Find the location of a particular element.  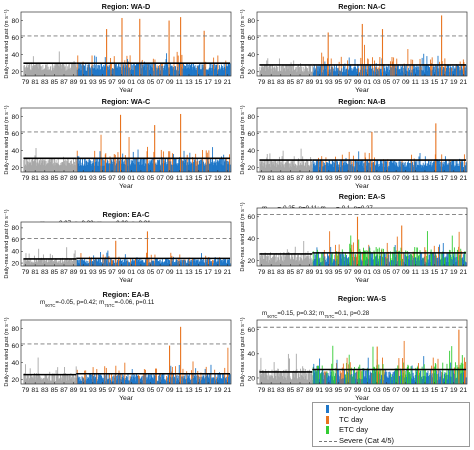

y-tick-label: 60 is located at coordinates (251, 134).